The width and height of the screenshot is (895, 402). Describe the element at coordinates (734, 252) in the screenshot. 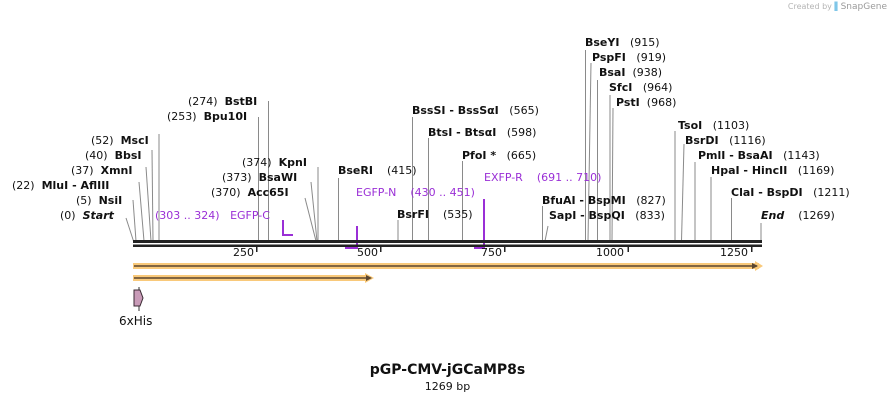

I see `ruler-tick-1250: 1250` at that location.